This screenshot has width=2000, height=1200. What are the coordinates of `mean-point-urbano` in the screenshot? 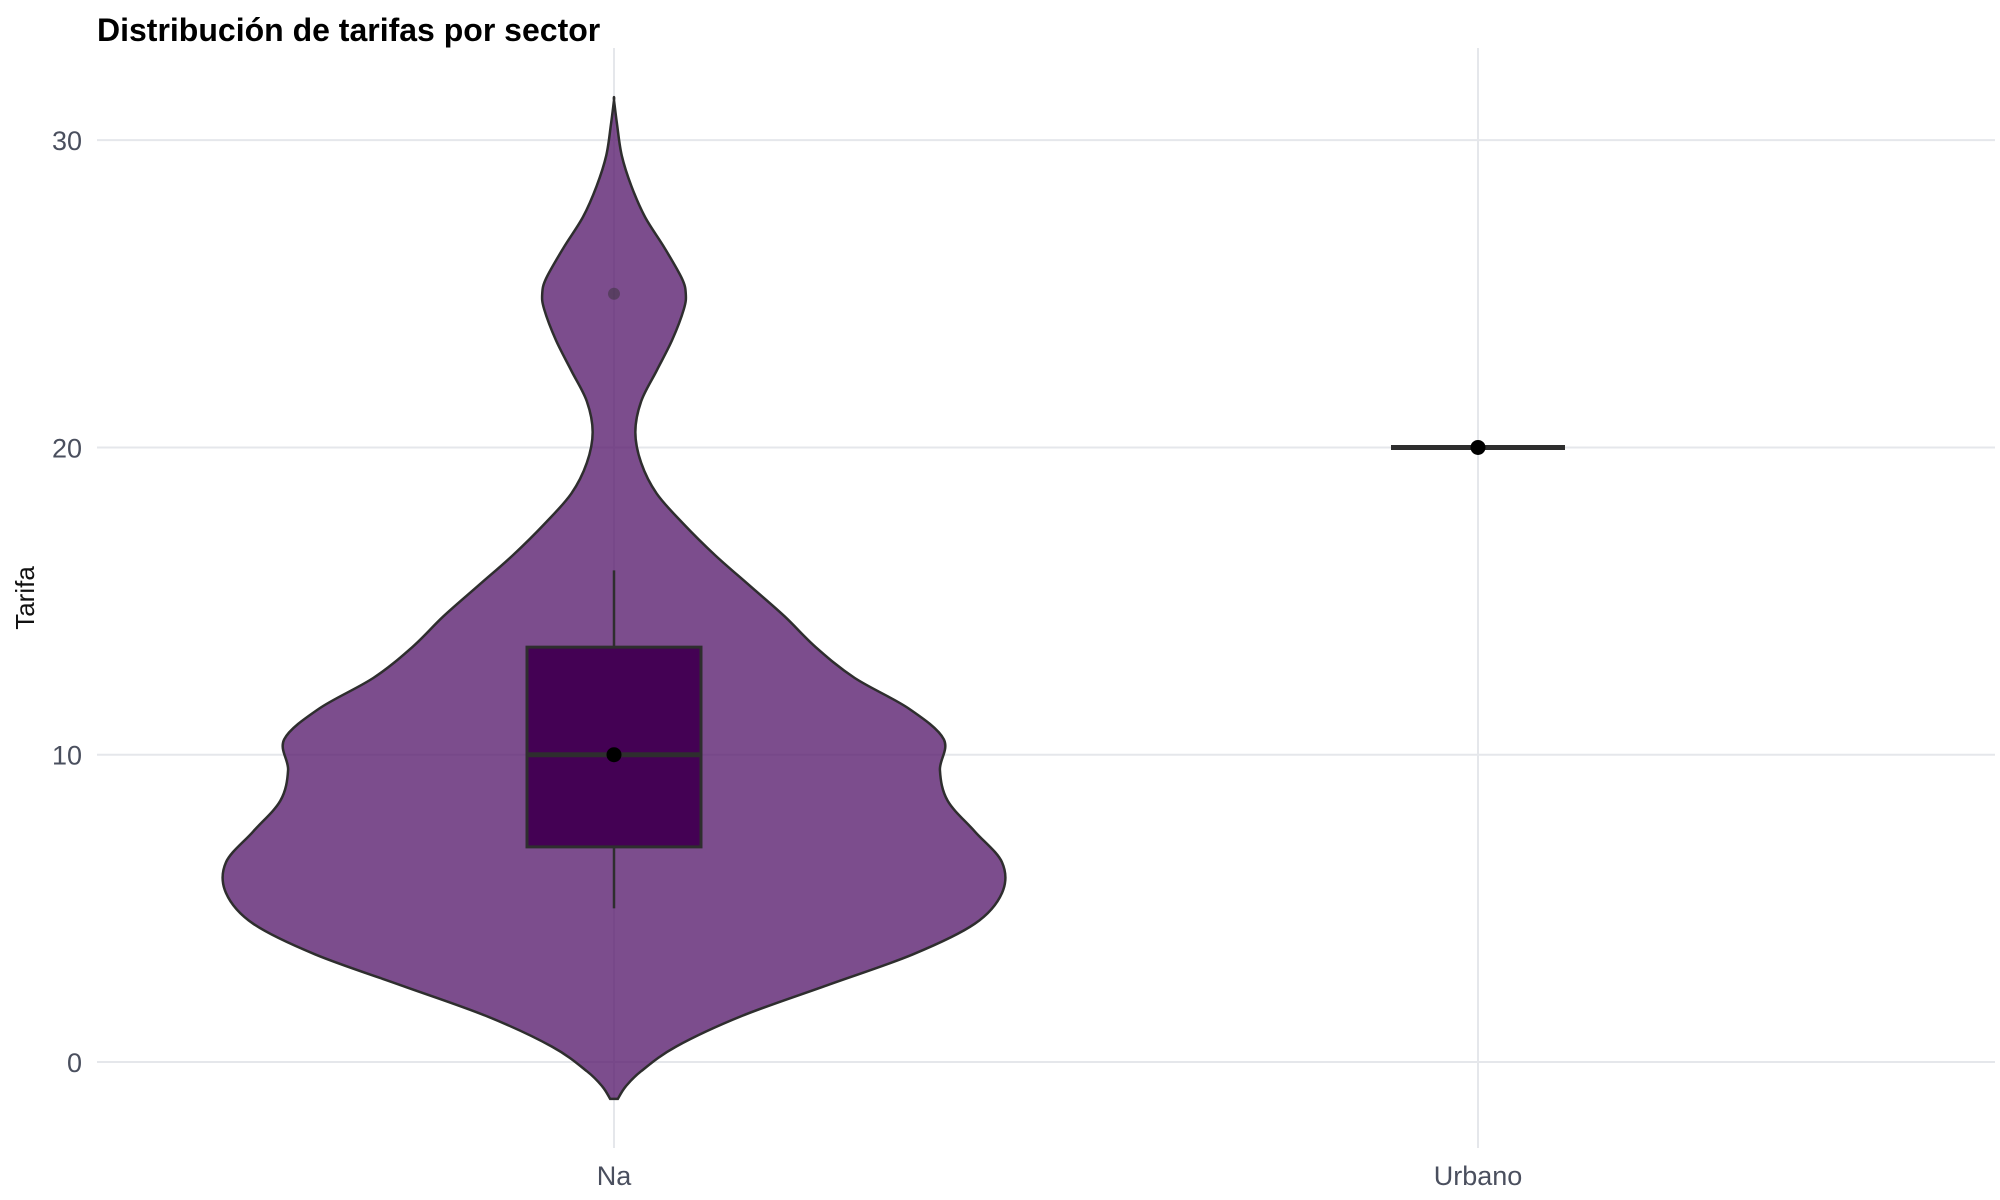 It's located at (1478, 447).